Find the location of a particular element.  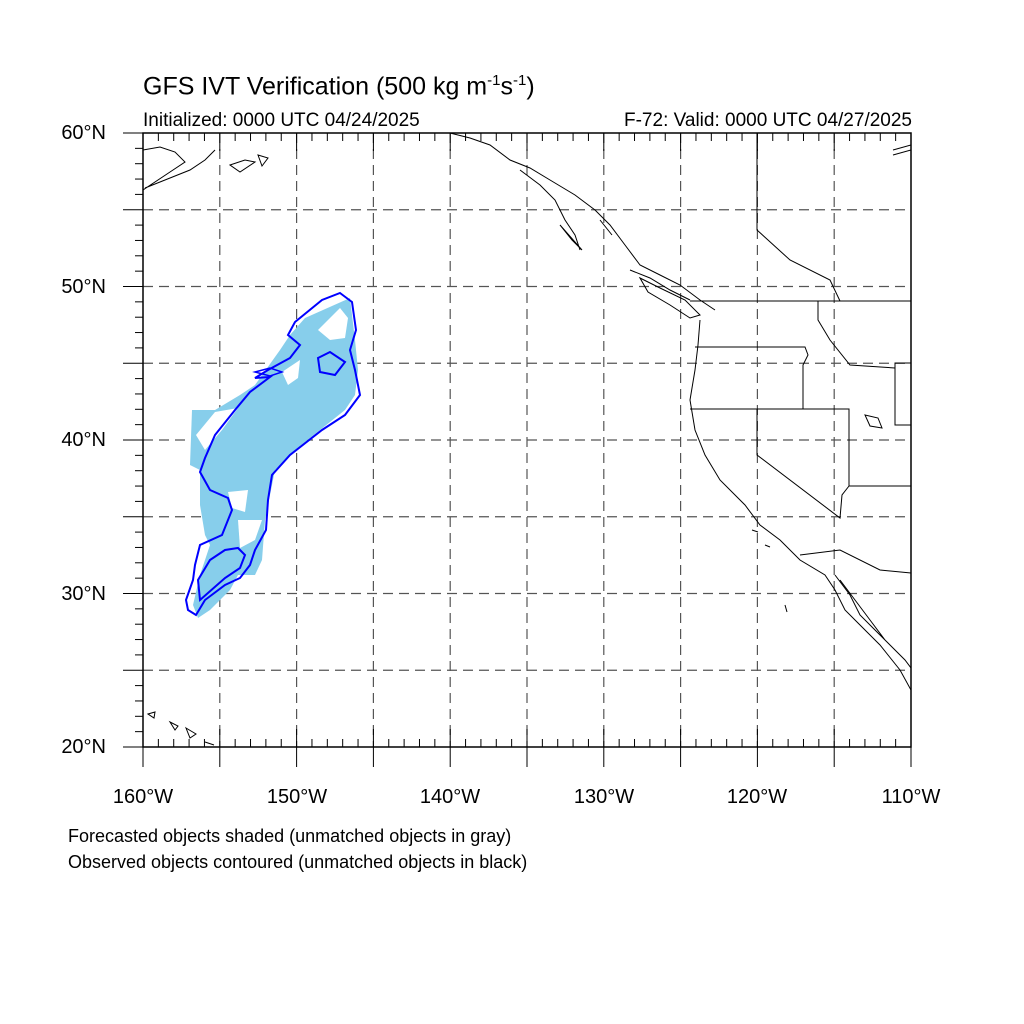

lat-label: 40°N is located at coordinates (83, 440).